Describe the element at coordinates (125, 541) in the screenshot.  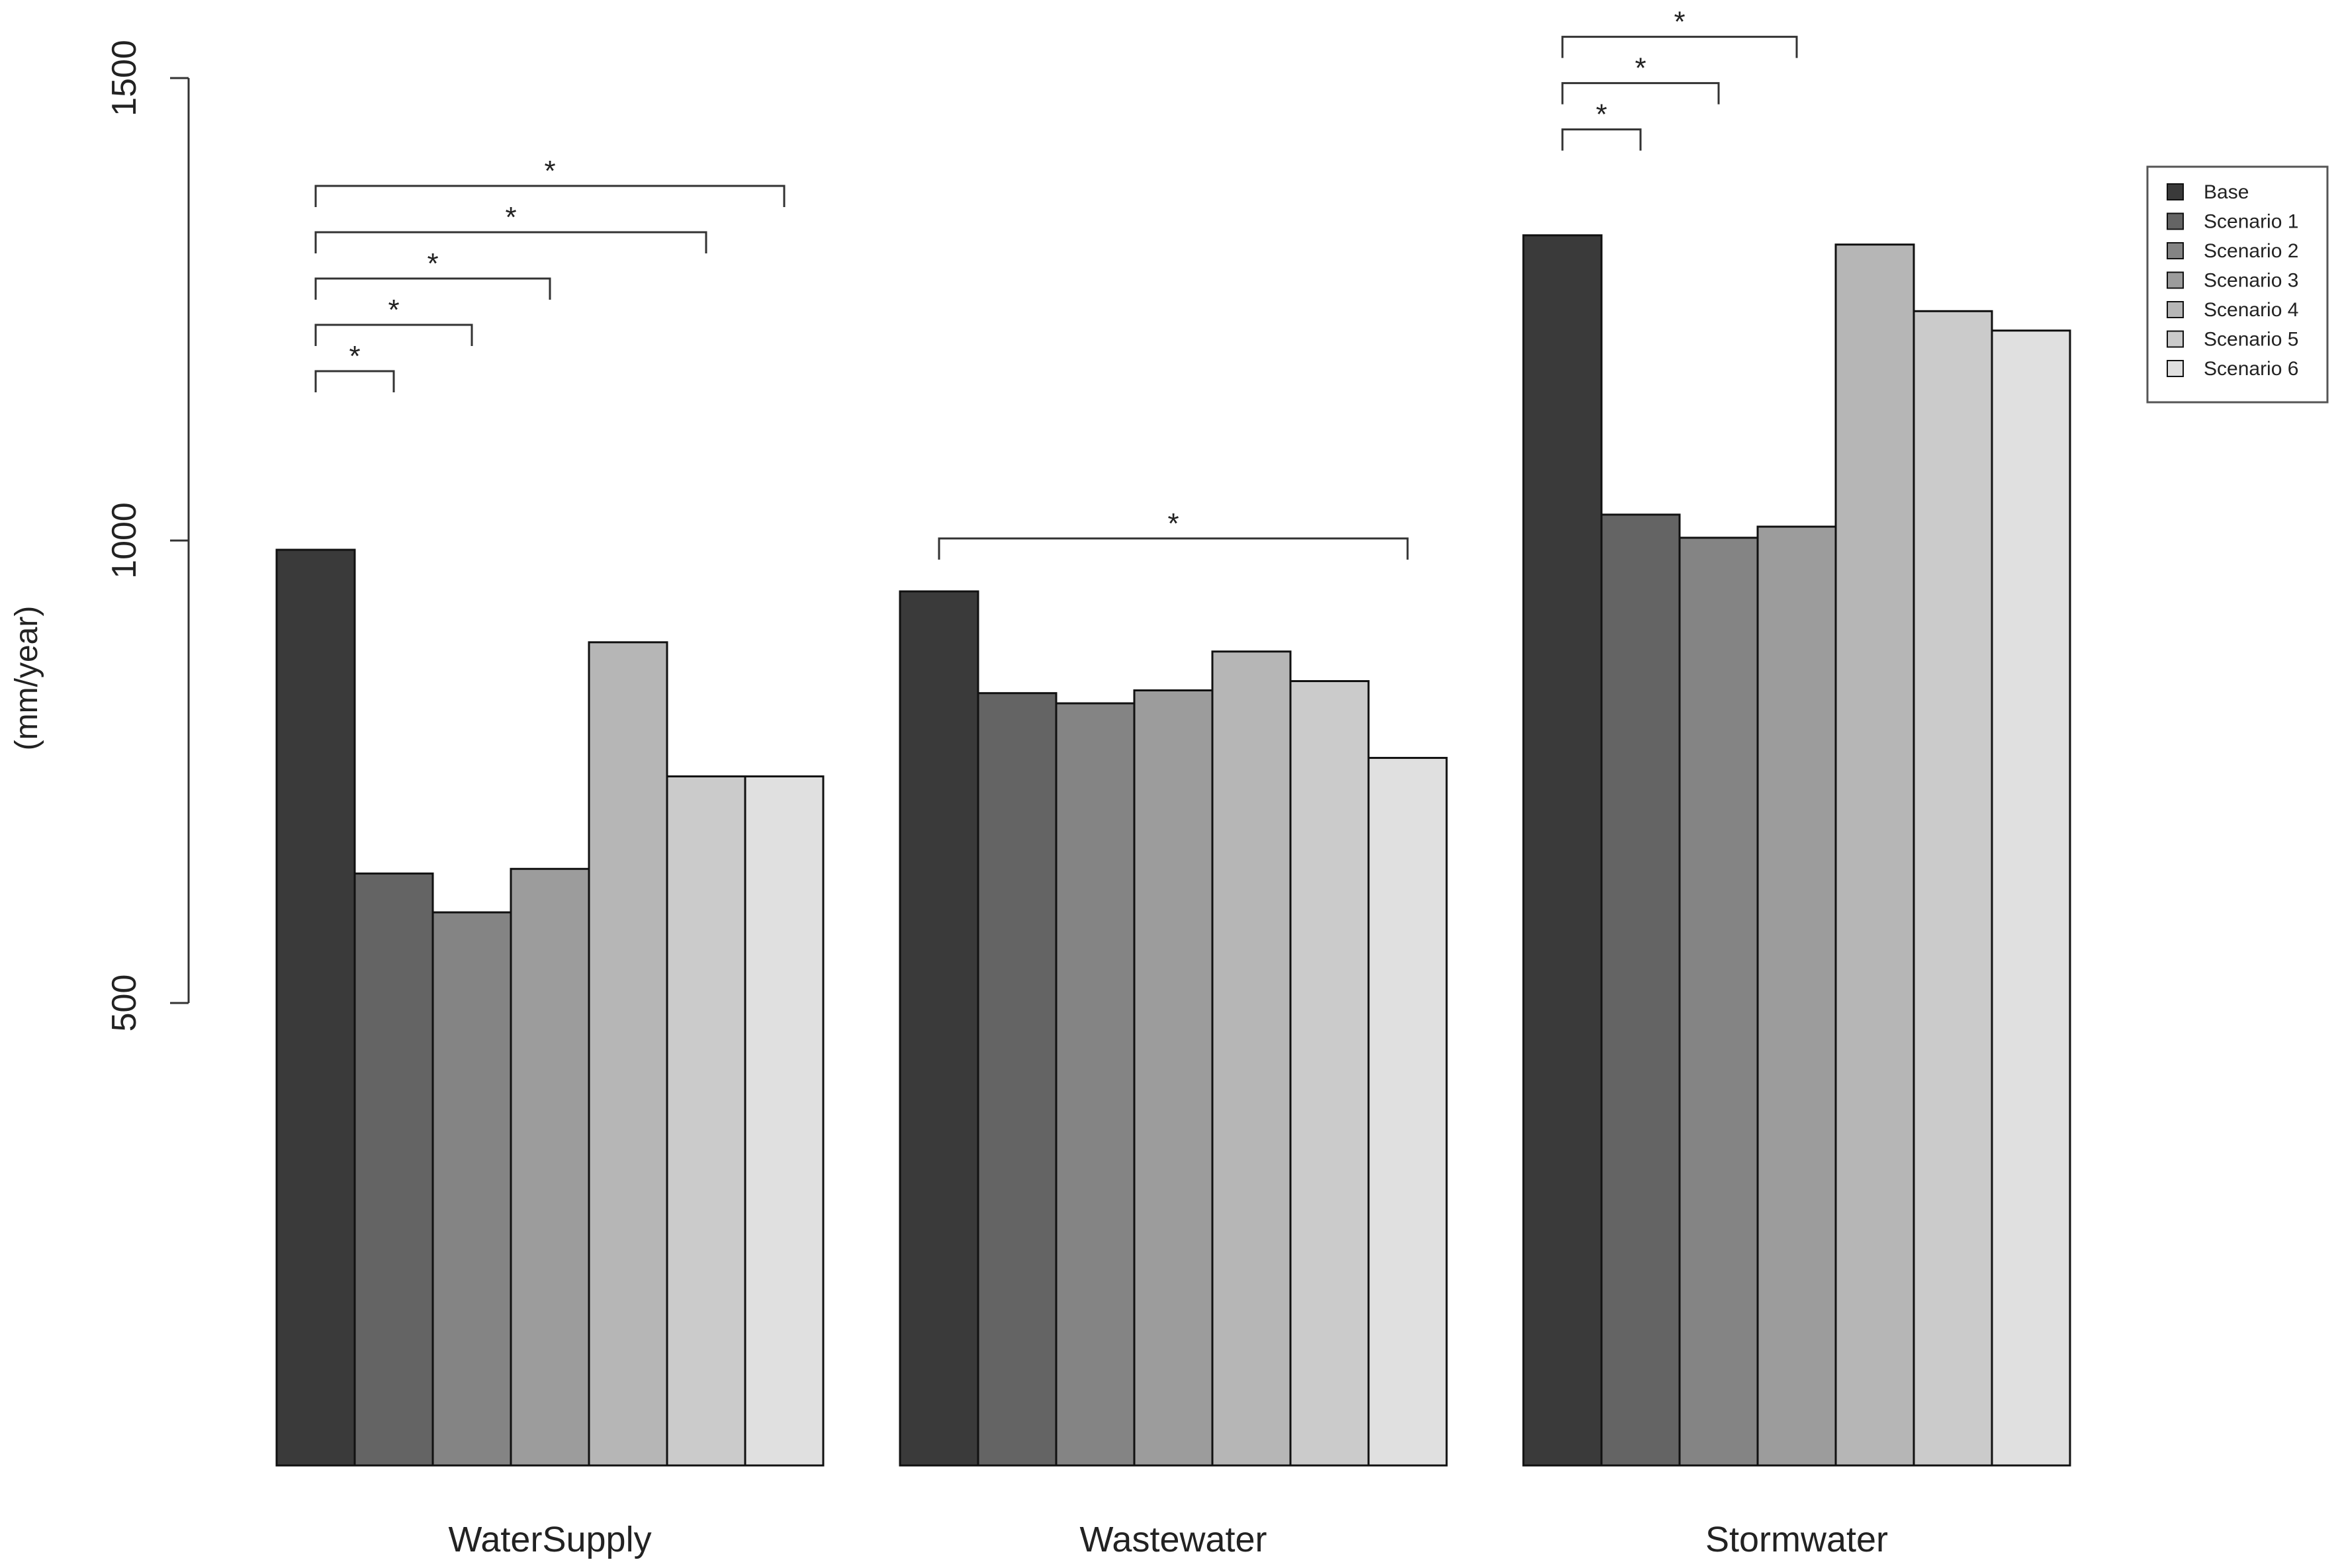
I see `y-tick-label-1000: 1000` at that location.